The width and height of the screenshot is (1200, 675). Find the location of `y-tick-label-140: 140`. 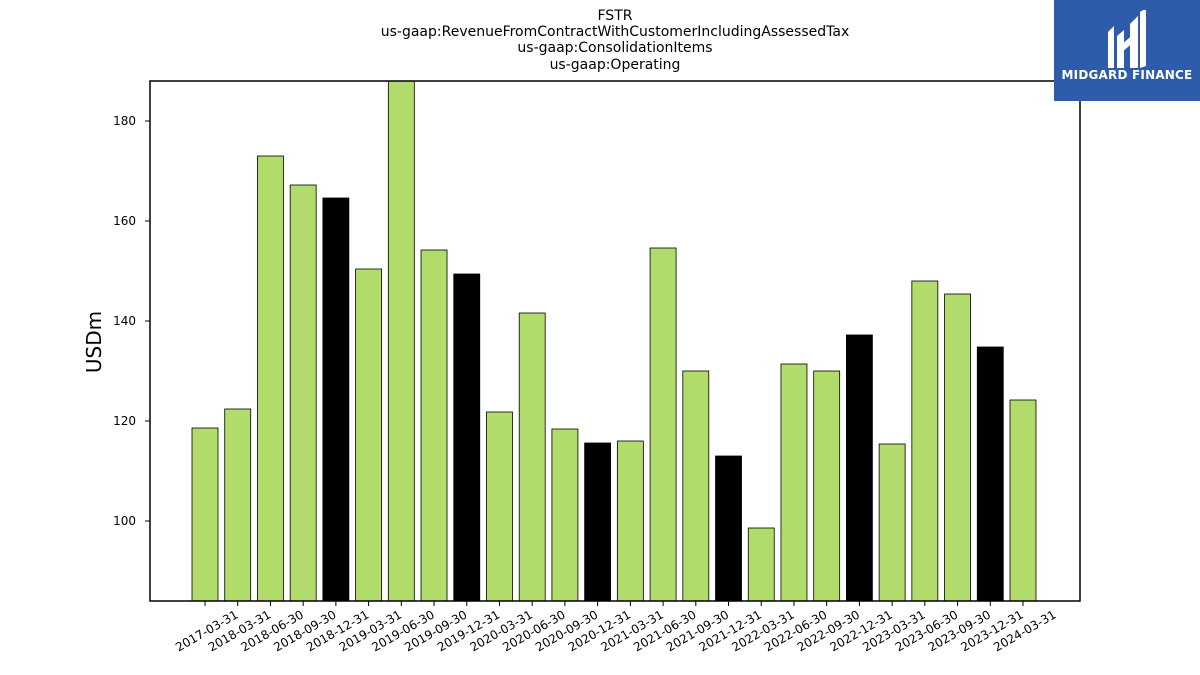

y-tick-label-140: 140 is located at coordinates (124, 321).